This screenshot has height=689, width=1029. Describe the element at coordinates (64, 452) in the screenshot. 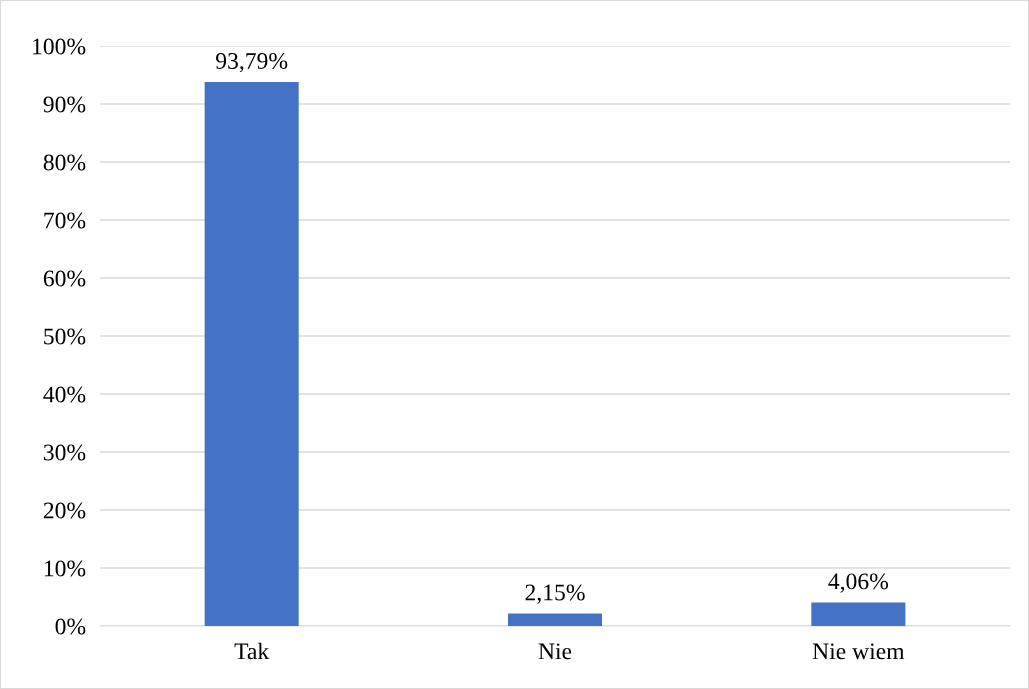

I see `y-tick-label: 30%` at that location.